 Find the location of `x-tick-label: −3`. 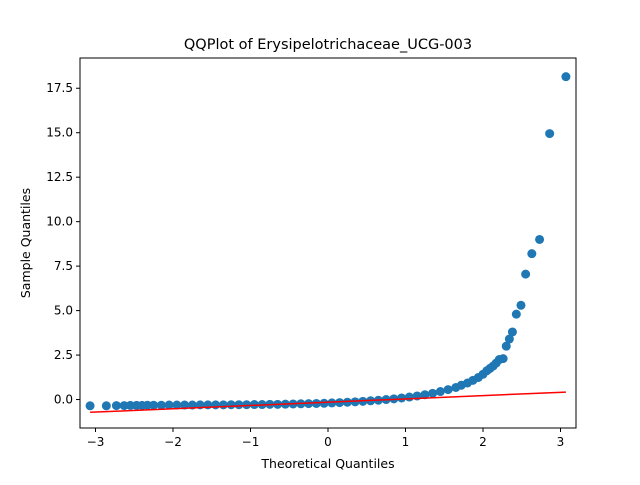

x-tick-label: −3 is located at coordinates (96, 442).